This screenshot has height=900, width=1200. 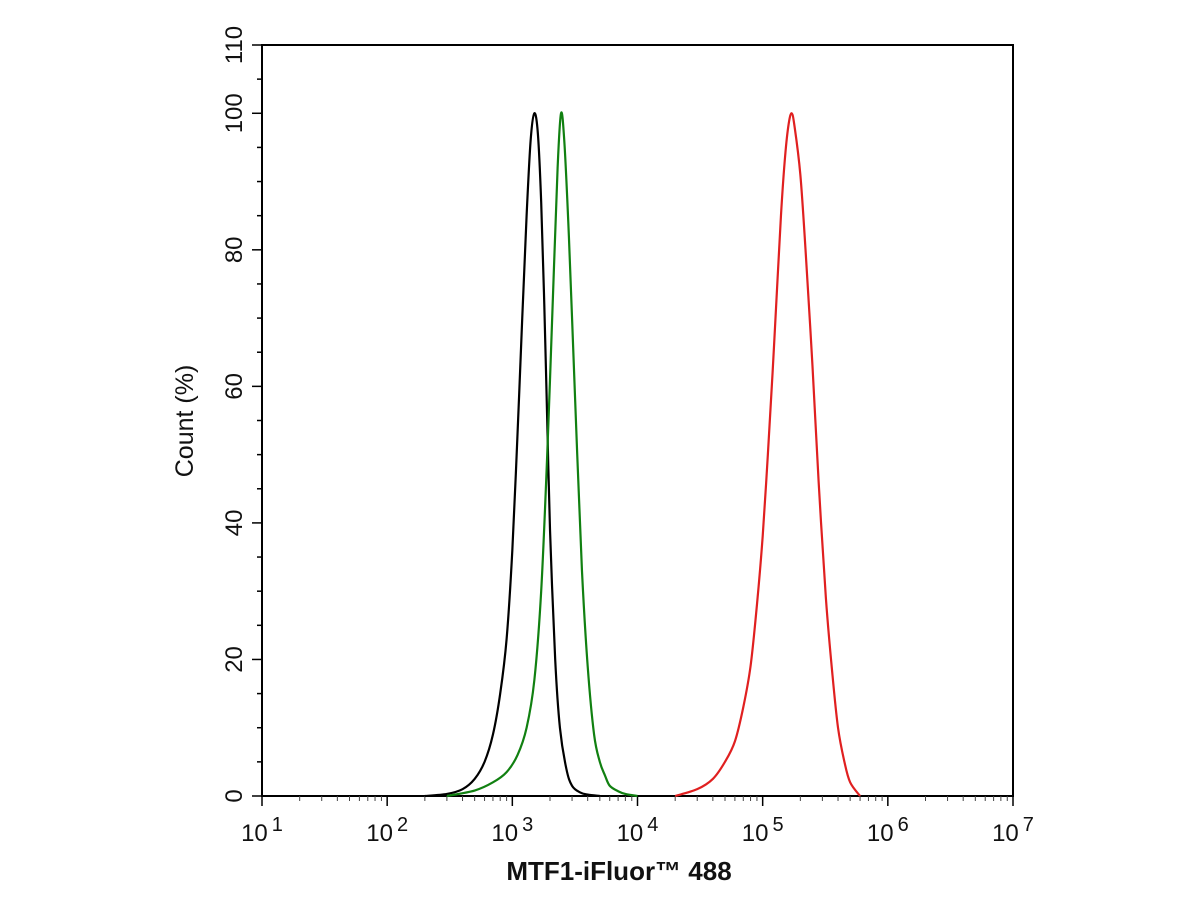 What do you see at coordinates (527, 825) in the screenshot?
I see `x-tick-exponent: 3` at bounding box center [527, 825].